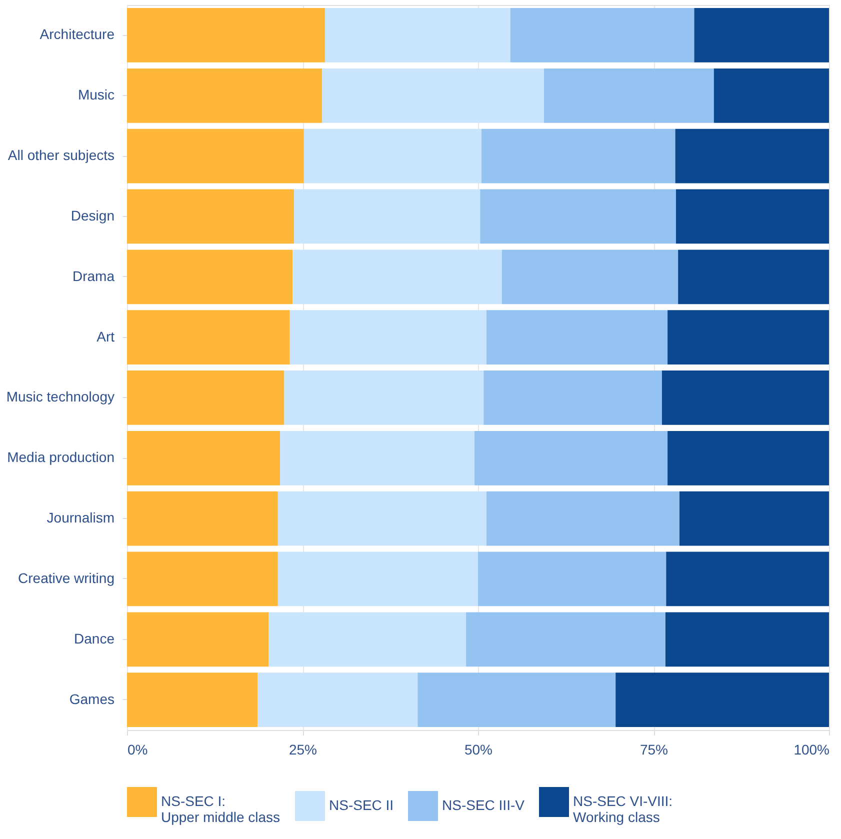 The width and height of the screenshot is (841, 839). Describe the element at coordinates (66, 578) in the screenshot. I see `y-tick-label: Creative writing` at that location.